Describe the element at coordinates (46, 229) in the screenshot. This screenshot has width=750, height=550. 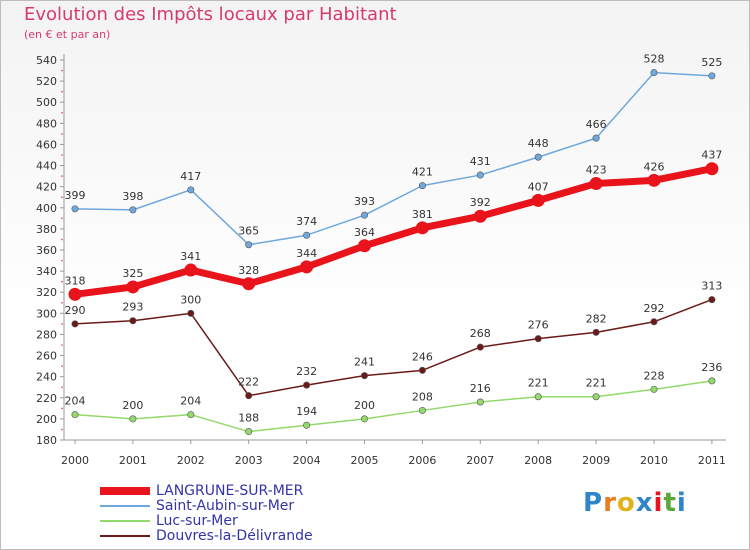
I see `y-tick-label: 380` at that location.